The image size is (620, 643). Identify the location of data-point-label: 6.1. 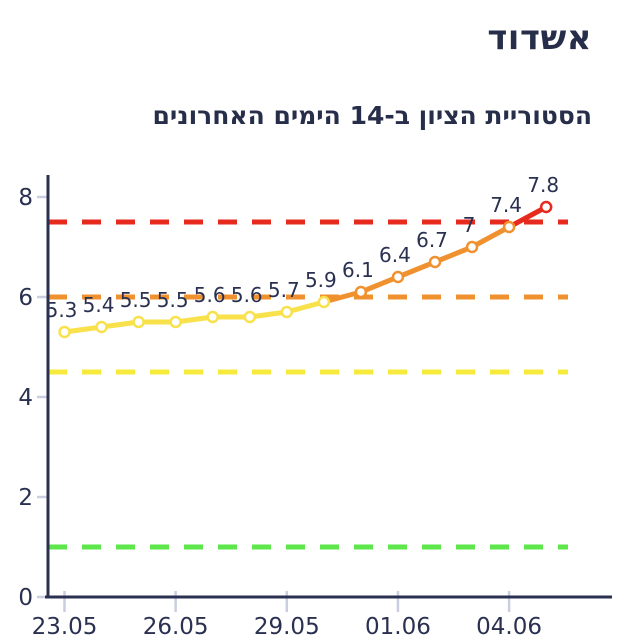
(358, 270).